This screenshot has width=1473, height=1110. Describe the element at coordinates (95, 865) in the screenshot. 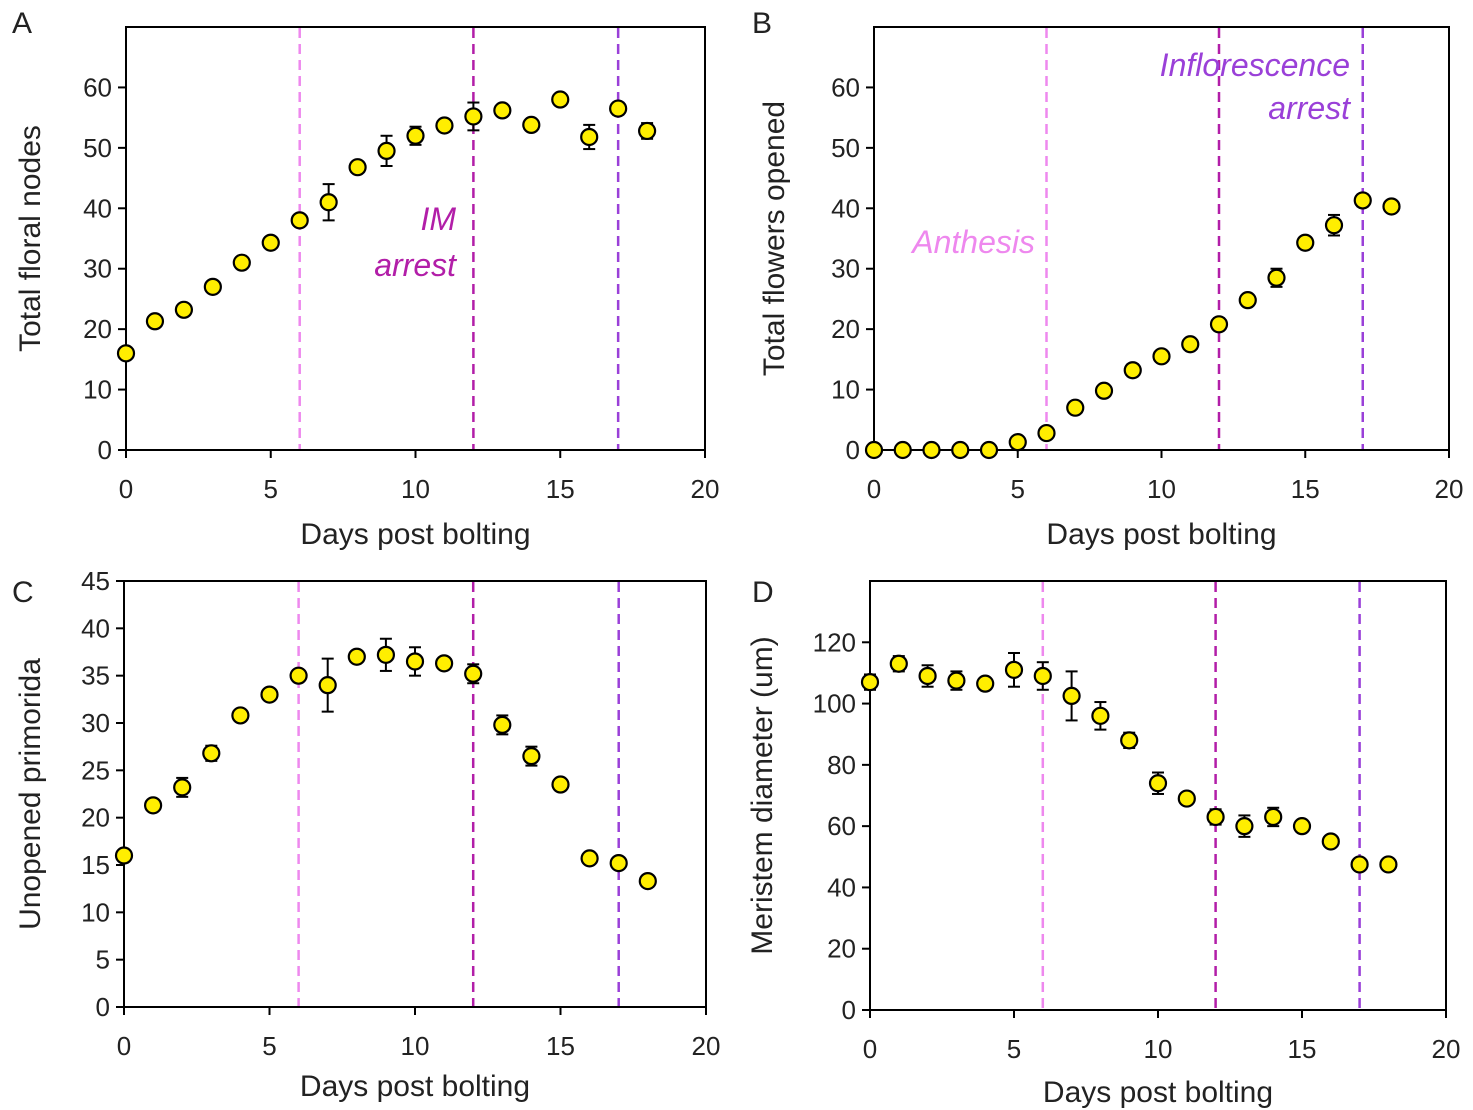

I see `y-tick-label: 15` at that location.